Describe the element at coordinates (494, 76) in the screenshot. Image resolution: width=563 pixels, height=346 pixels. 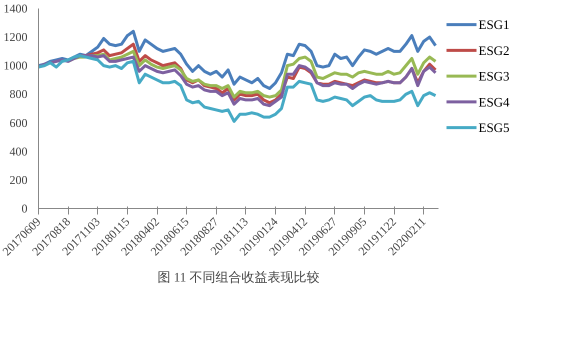
I see `legend-label: ESG3` at that location.